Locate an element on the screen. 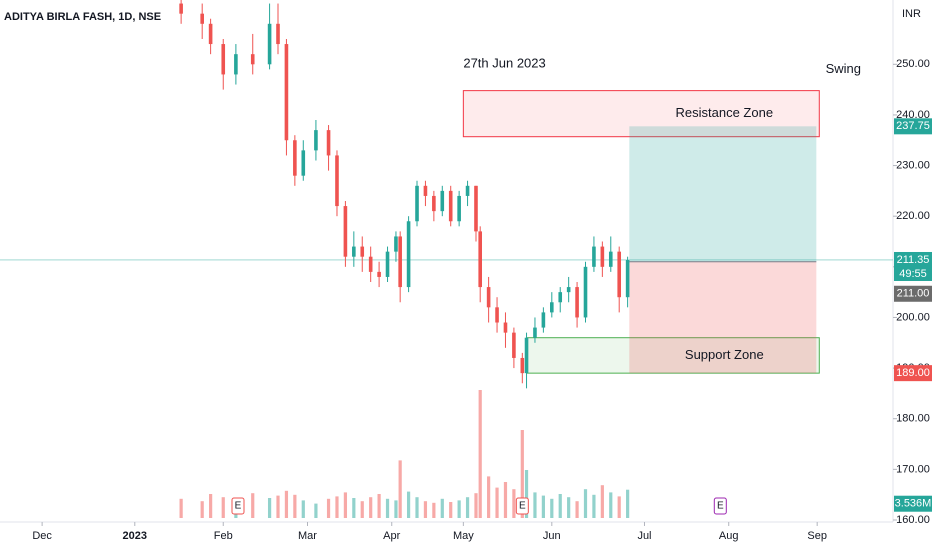 This screenshot has height=550, width=932. x-tick-label: Aug is located at coordinates (729, 536).